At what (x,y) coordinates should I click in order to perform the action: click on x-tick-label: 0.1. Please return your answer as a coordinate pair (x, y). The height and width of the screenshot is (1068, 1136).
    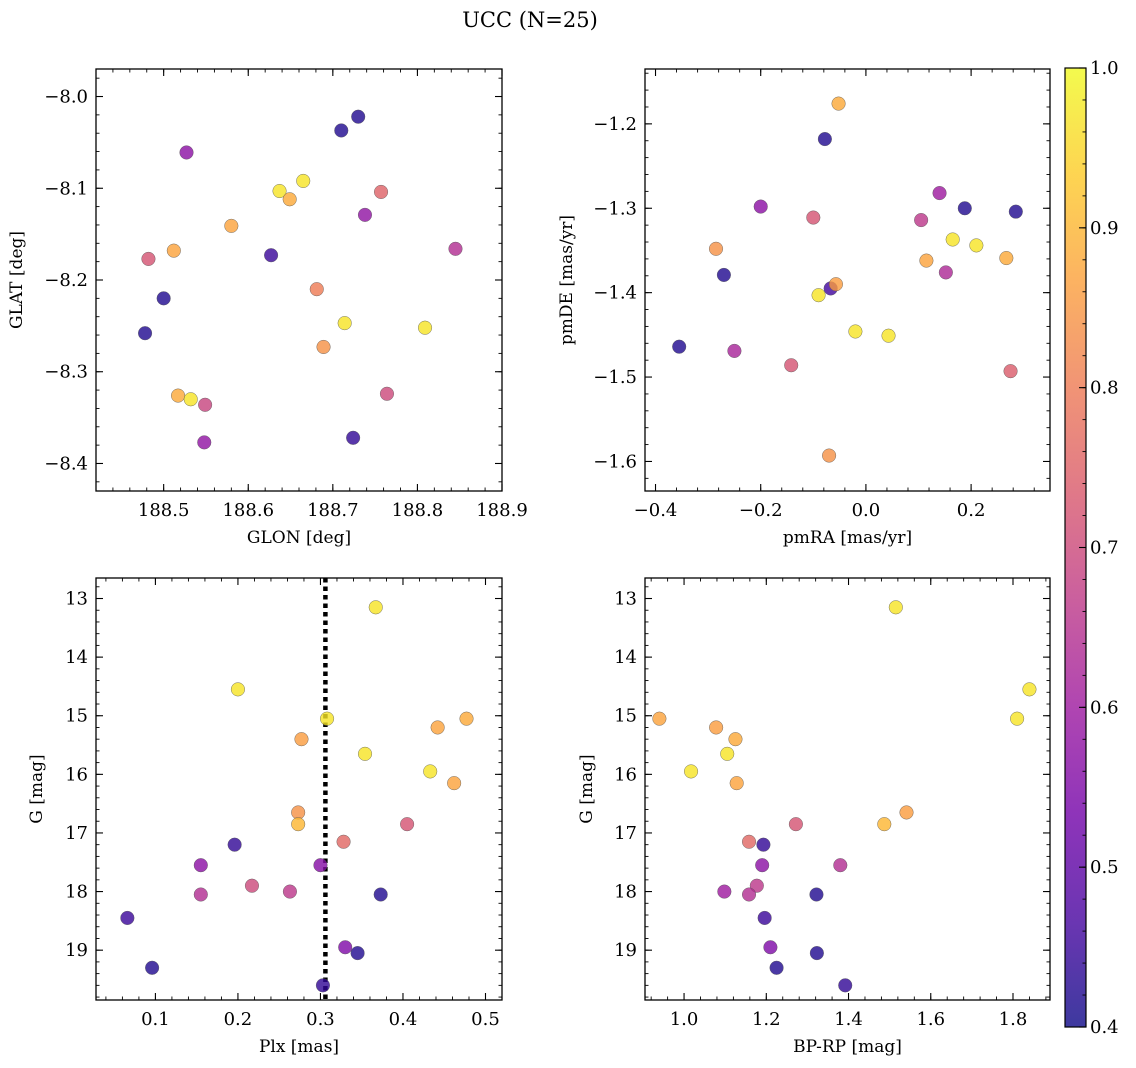
    Looking at the image, I should click on (155, 1019).